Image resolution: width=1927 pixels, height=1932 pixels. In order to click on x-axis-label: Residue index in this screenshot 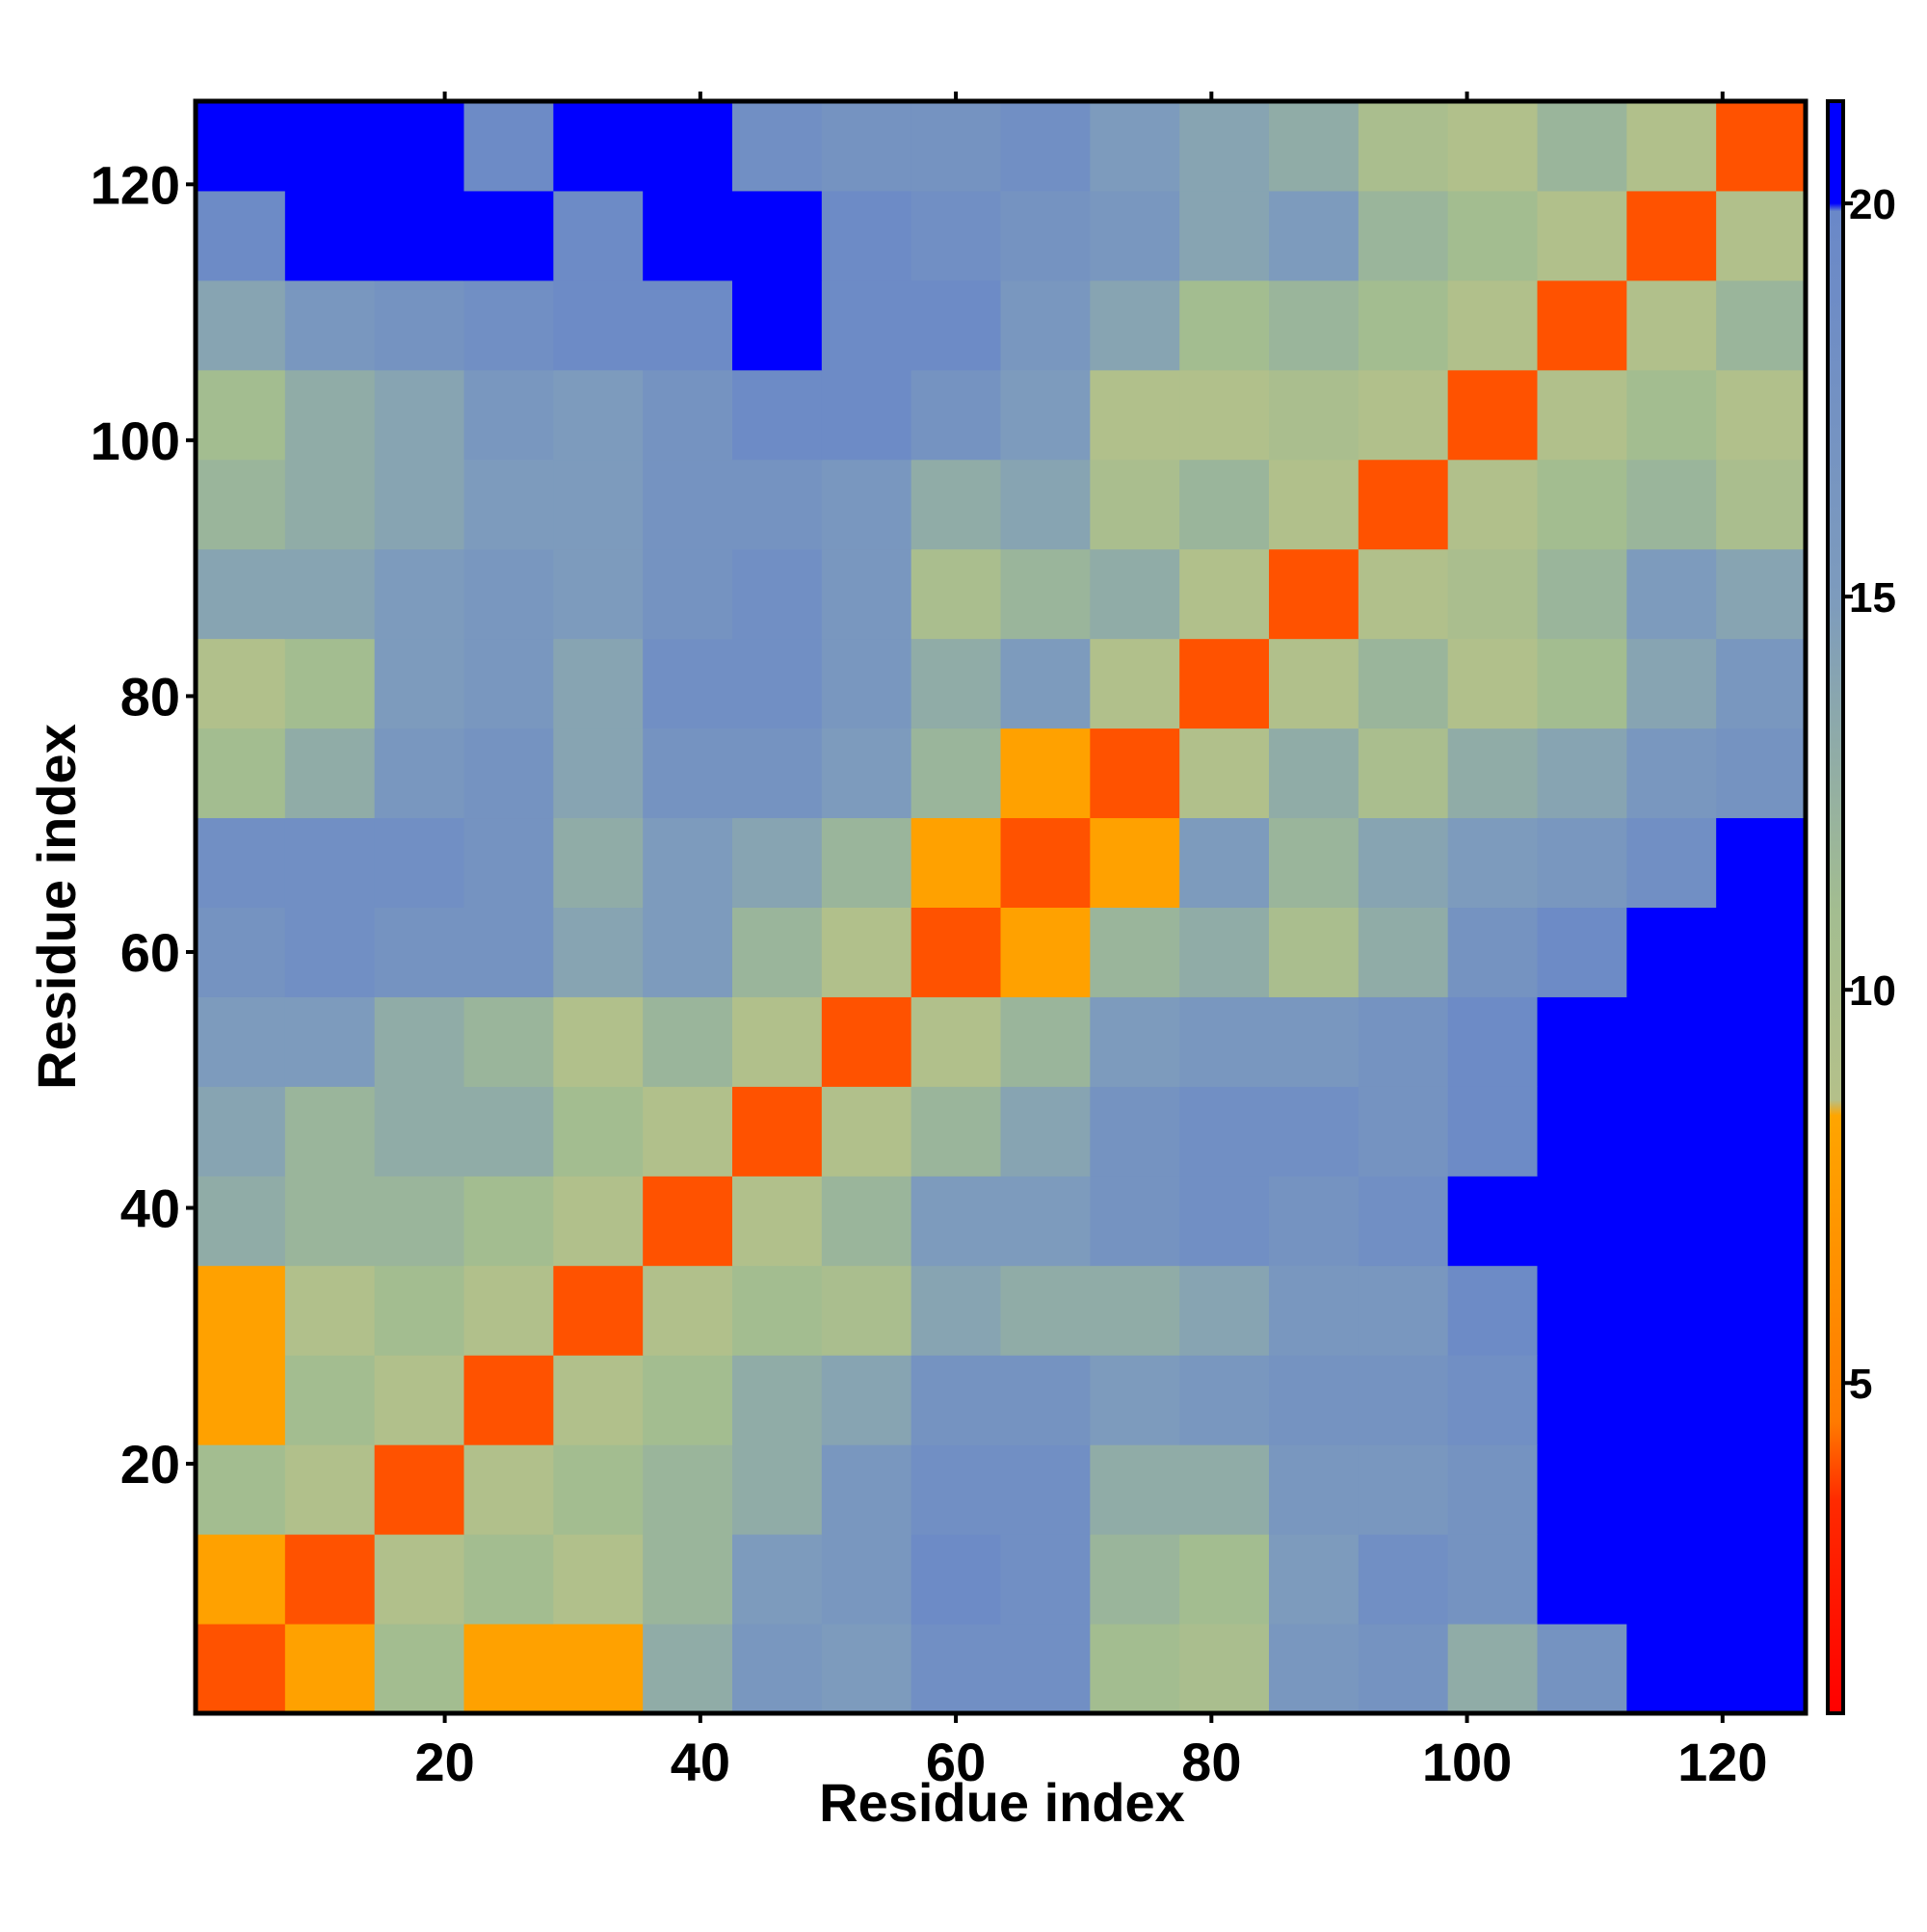, I will do `click(1002, 1802)`.